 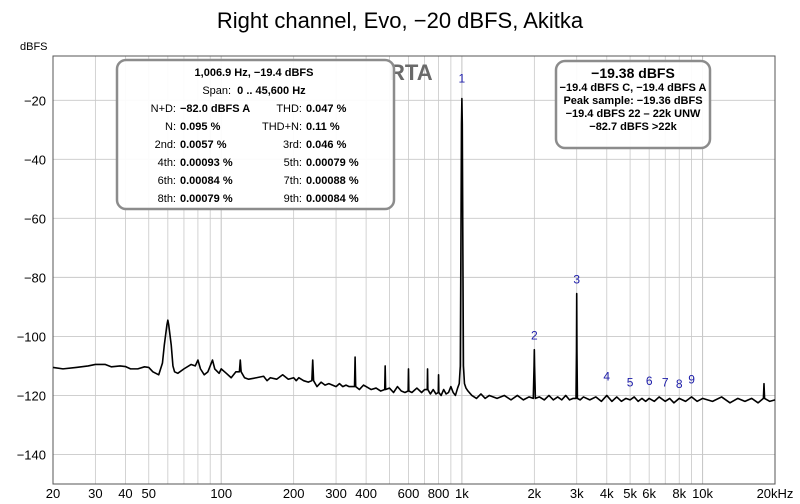 I want to click on stat-right-label: 5th:, so click(x=293, y=163).